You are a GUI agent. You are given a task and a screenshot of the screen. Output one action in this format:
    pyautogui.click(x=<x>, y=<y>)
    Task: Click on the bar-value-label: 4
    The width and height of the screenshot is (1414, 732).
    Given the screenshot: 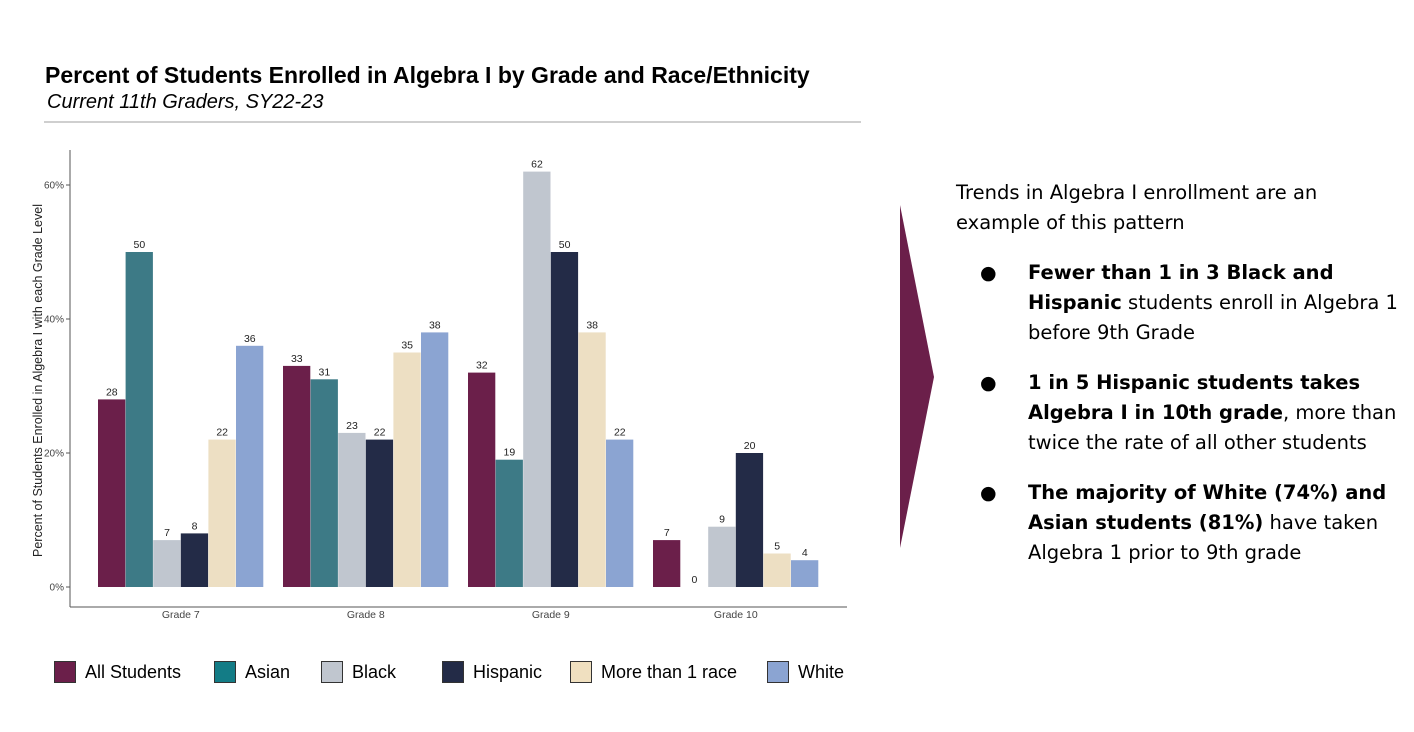 What is the action you would take?
    pyautogui.click(x=805, y=553)
    